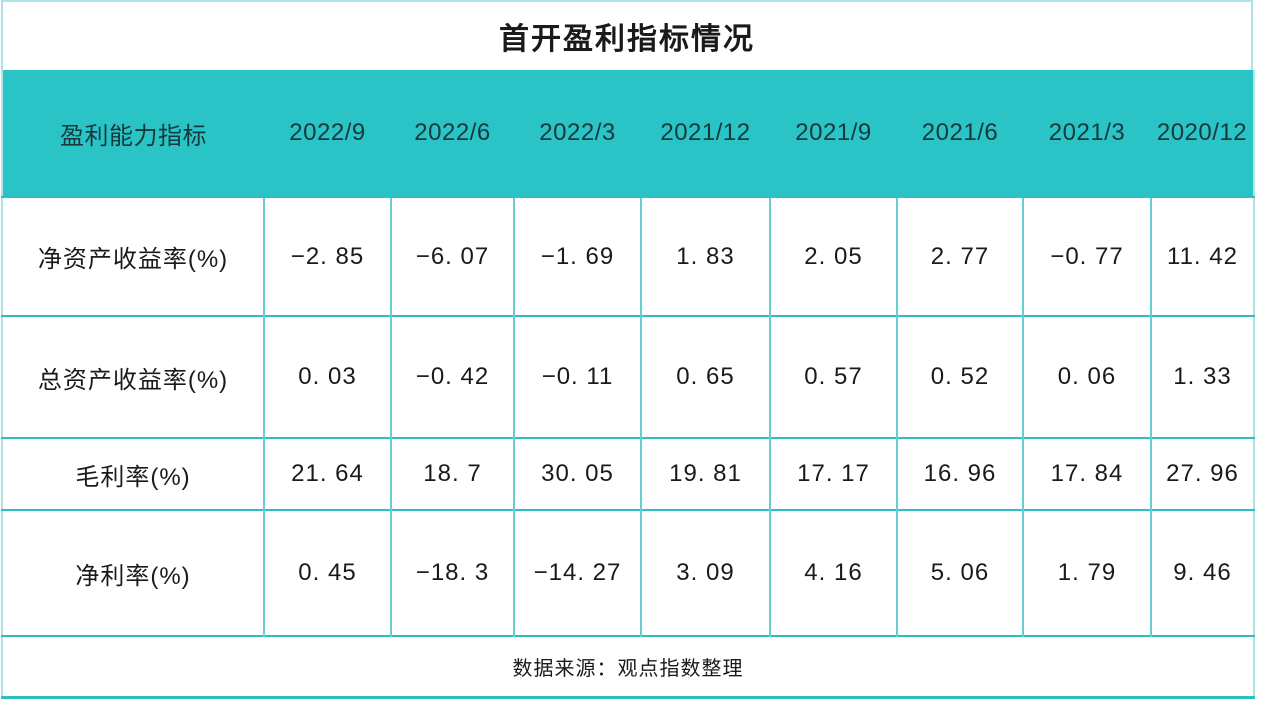 The width and height of the screenshot is (1267, 713). Describe the element at coordinates (959, 376) in the screenshot. I see `value-cell: 0. 52` at that location.